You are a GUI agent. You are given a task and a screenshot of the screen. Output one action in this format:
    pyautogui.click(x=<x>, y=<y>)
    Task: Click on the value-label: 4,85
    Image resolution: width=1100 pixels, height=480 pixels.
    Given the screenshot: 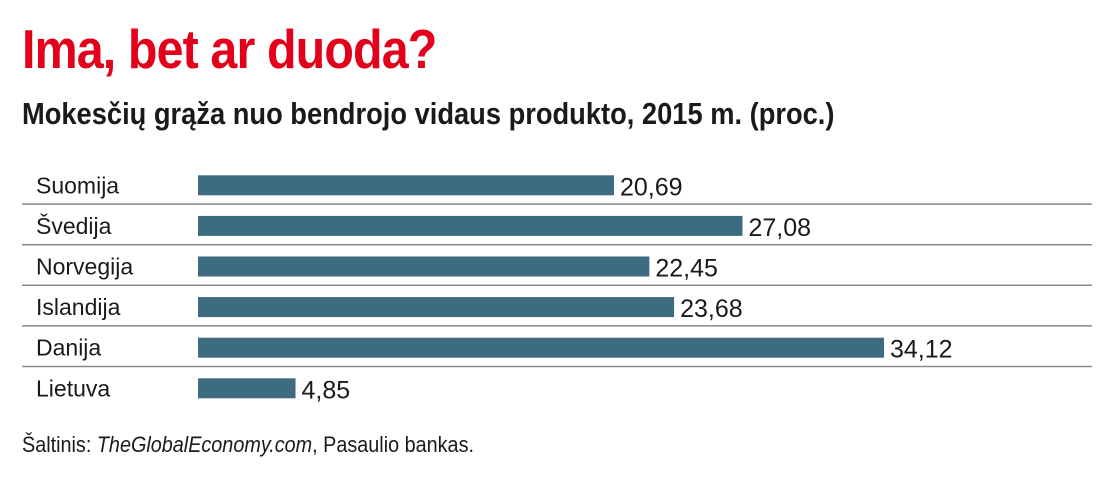 What is the action you would take?
    pyautogui.click(x=326, y=390)
    